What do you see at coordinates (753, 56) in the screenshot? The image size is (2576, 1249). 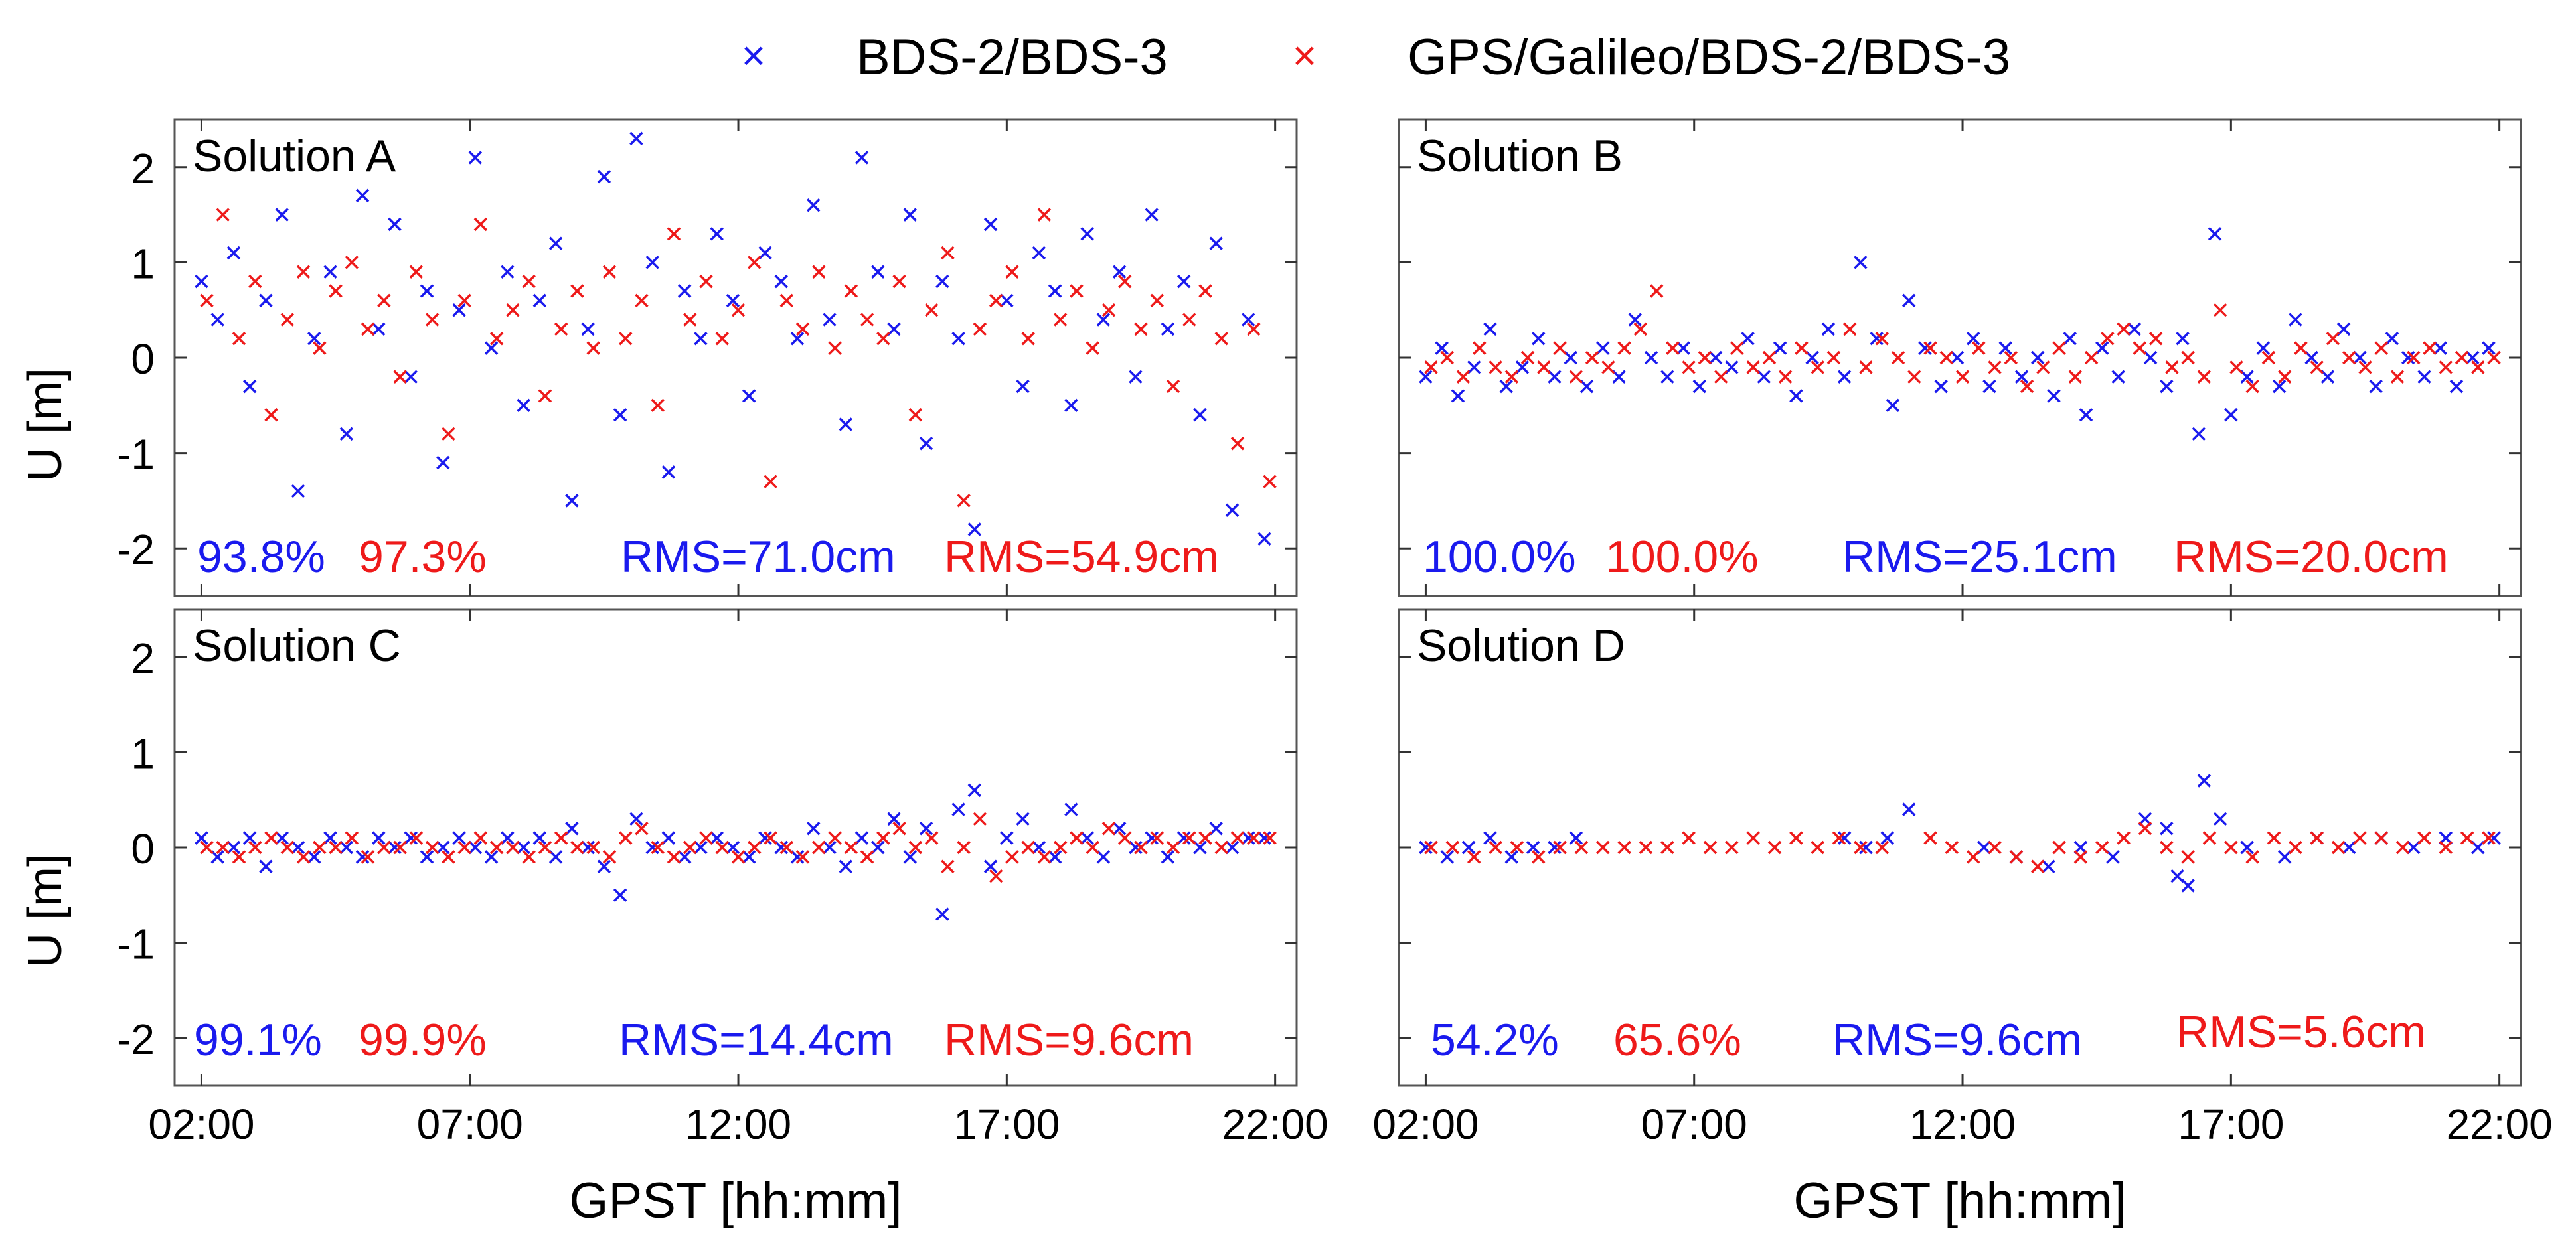 I see `legend-marker-bds: ×` at bounding box center [753, 56].